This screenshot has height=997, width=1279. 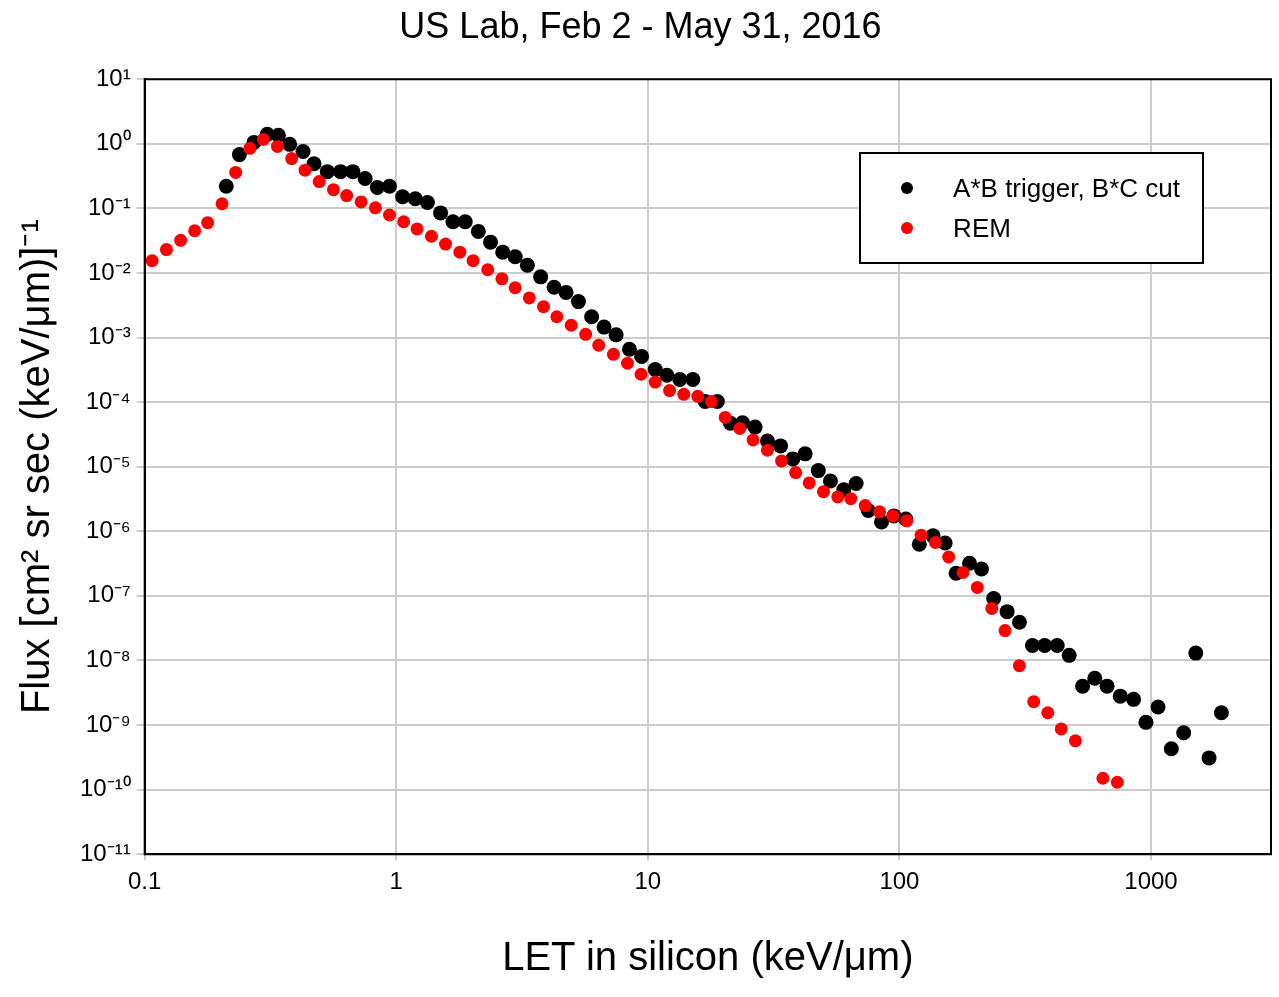 I want to click on y-tick-label: 10⁻⁵, so click(x=108, y=465).